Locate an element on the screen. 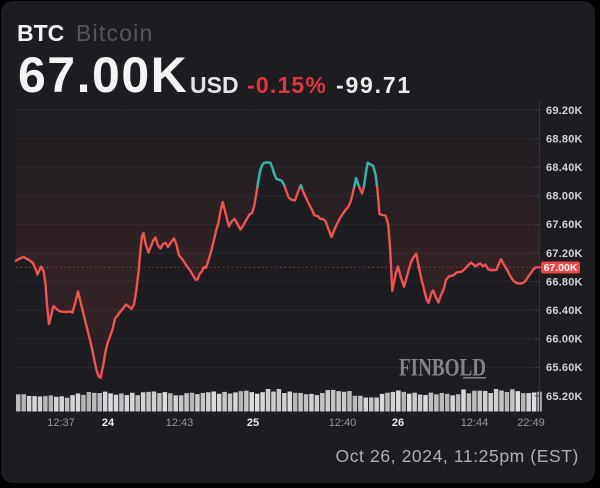 Image resolution: width=600 pixels, height=488 pixels. svg-text: 12:37 is located at coordinates (61, 423).